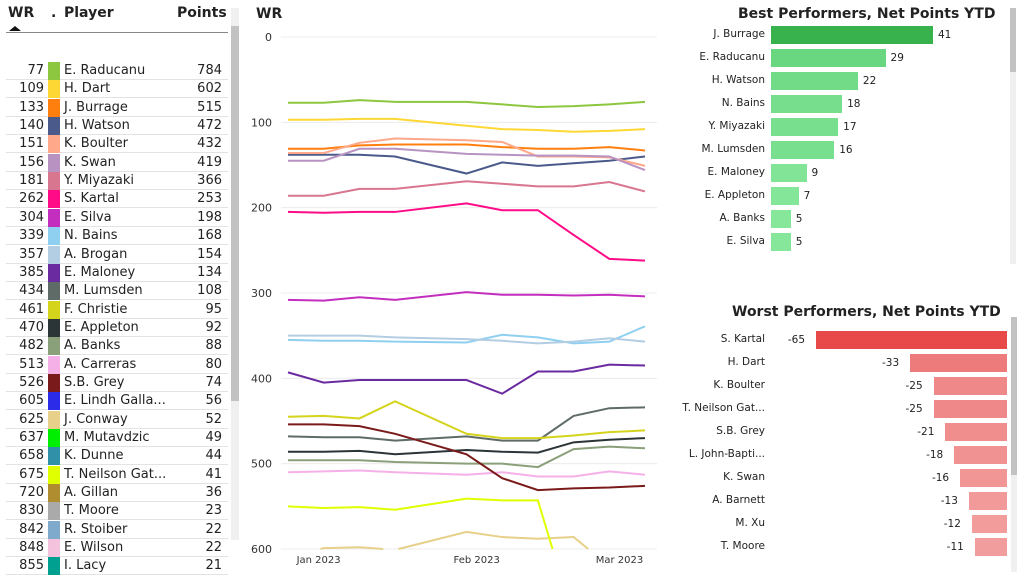 This screenshot has width=1024, height=577. What do you see at coordinates (54, 13) in the screenshot?
I see `header-color: .` at bounding box center [54, 13].